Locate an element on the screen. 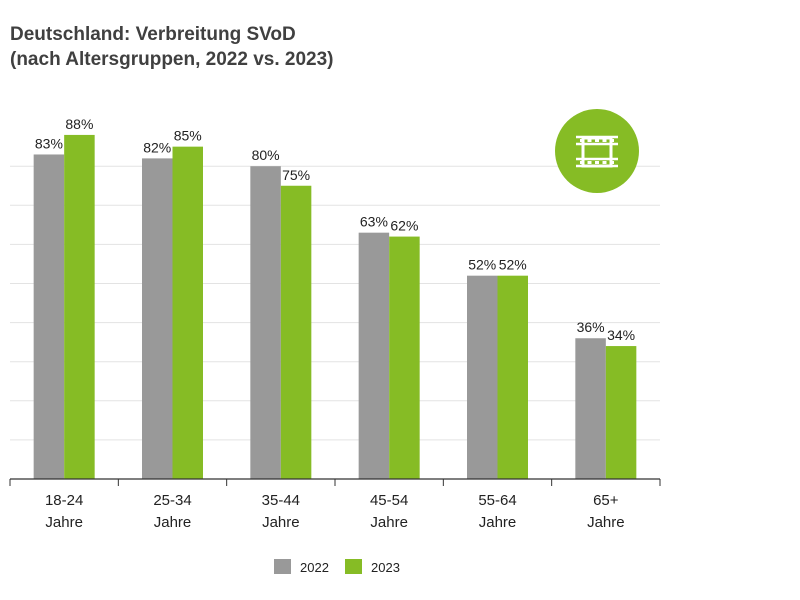 This screenshot has height=600, width=800. data-label: 62% is located at coordinates (404, 226).